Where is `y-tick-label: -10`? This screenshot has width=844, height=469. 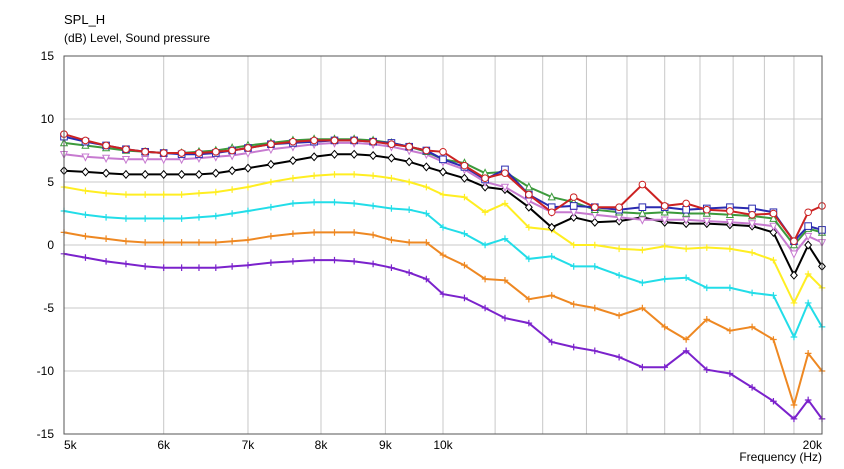 y-tick-label: -10 is located at coordinates (46, 371).